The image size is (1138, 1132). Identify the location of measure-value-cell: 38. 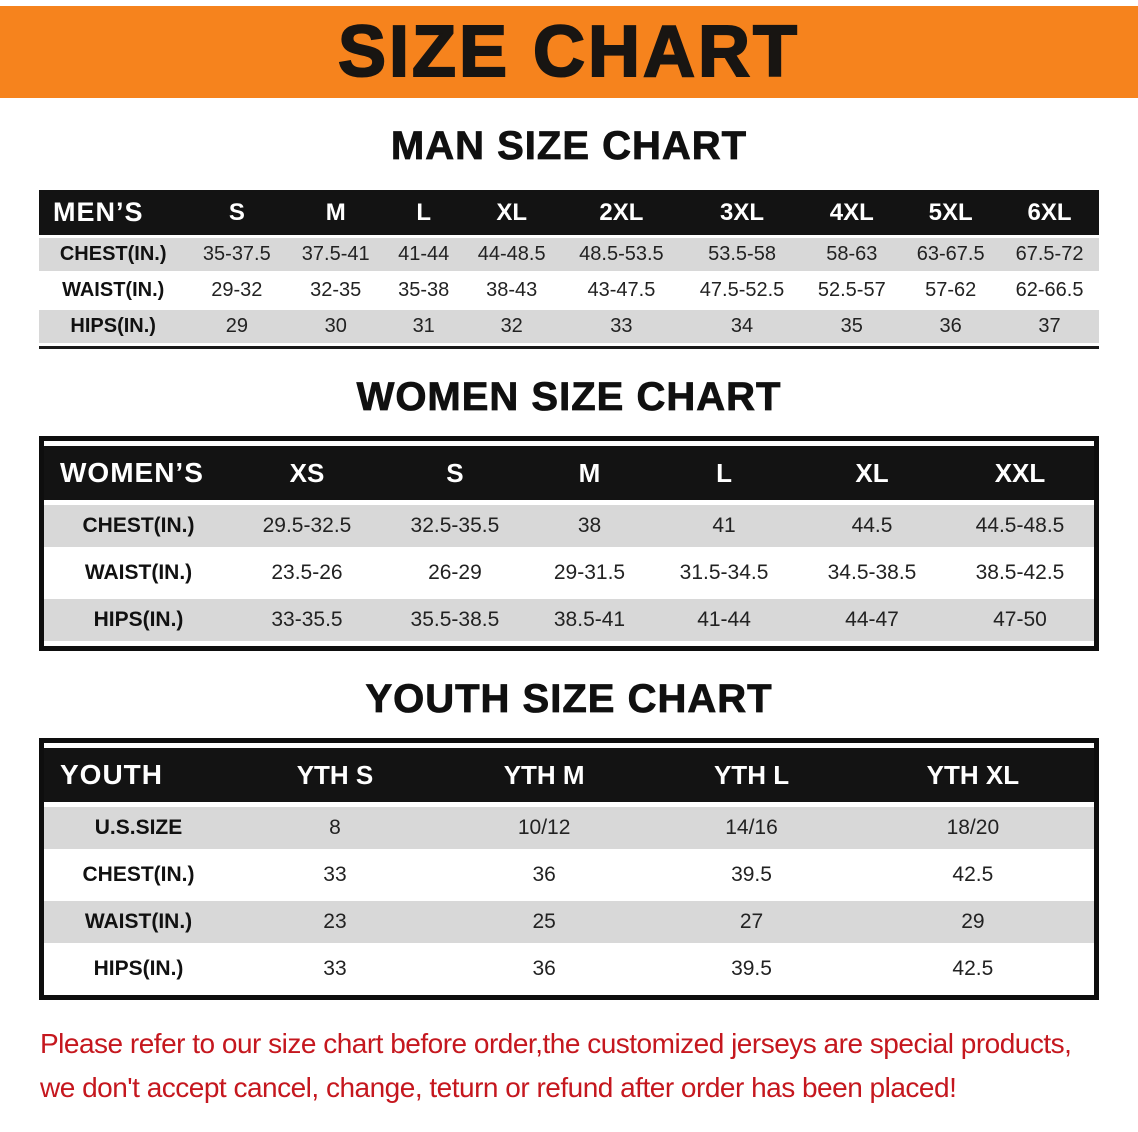
(589, 526).